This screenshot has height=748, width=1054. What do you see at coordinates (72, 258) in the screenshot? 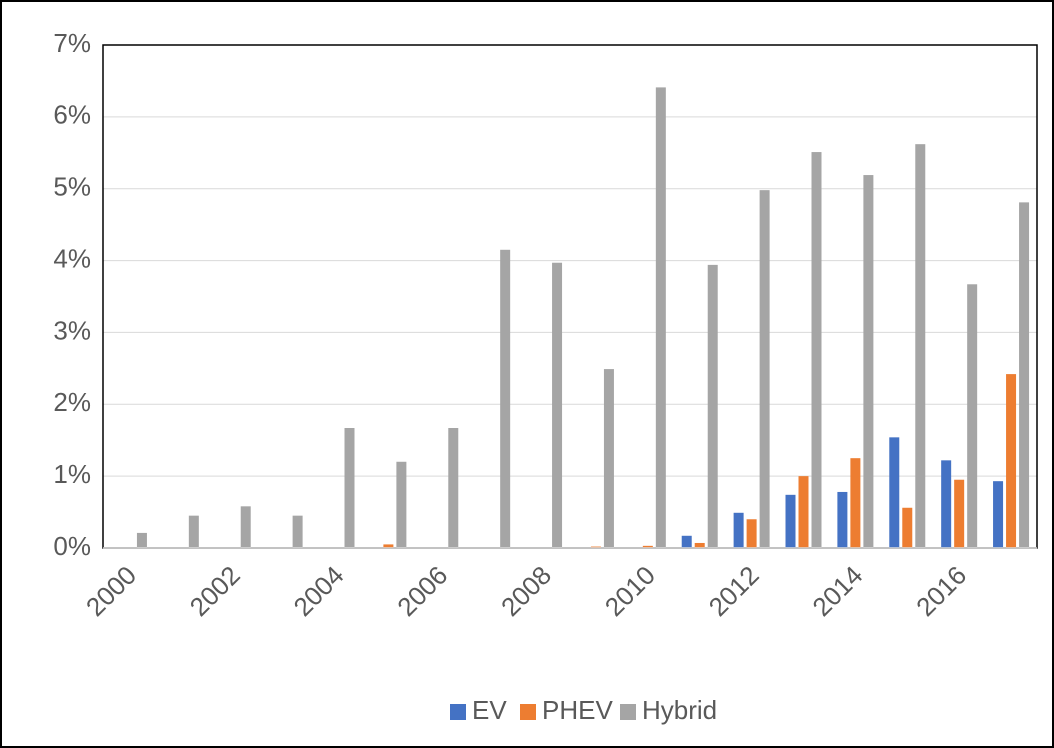
I see `y-tick-label: 4%` at bounding box center [72, 258].